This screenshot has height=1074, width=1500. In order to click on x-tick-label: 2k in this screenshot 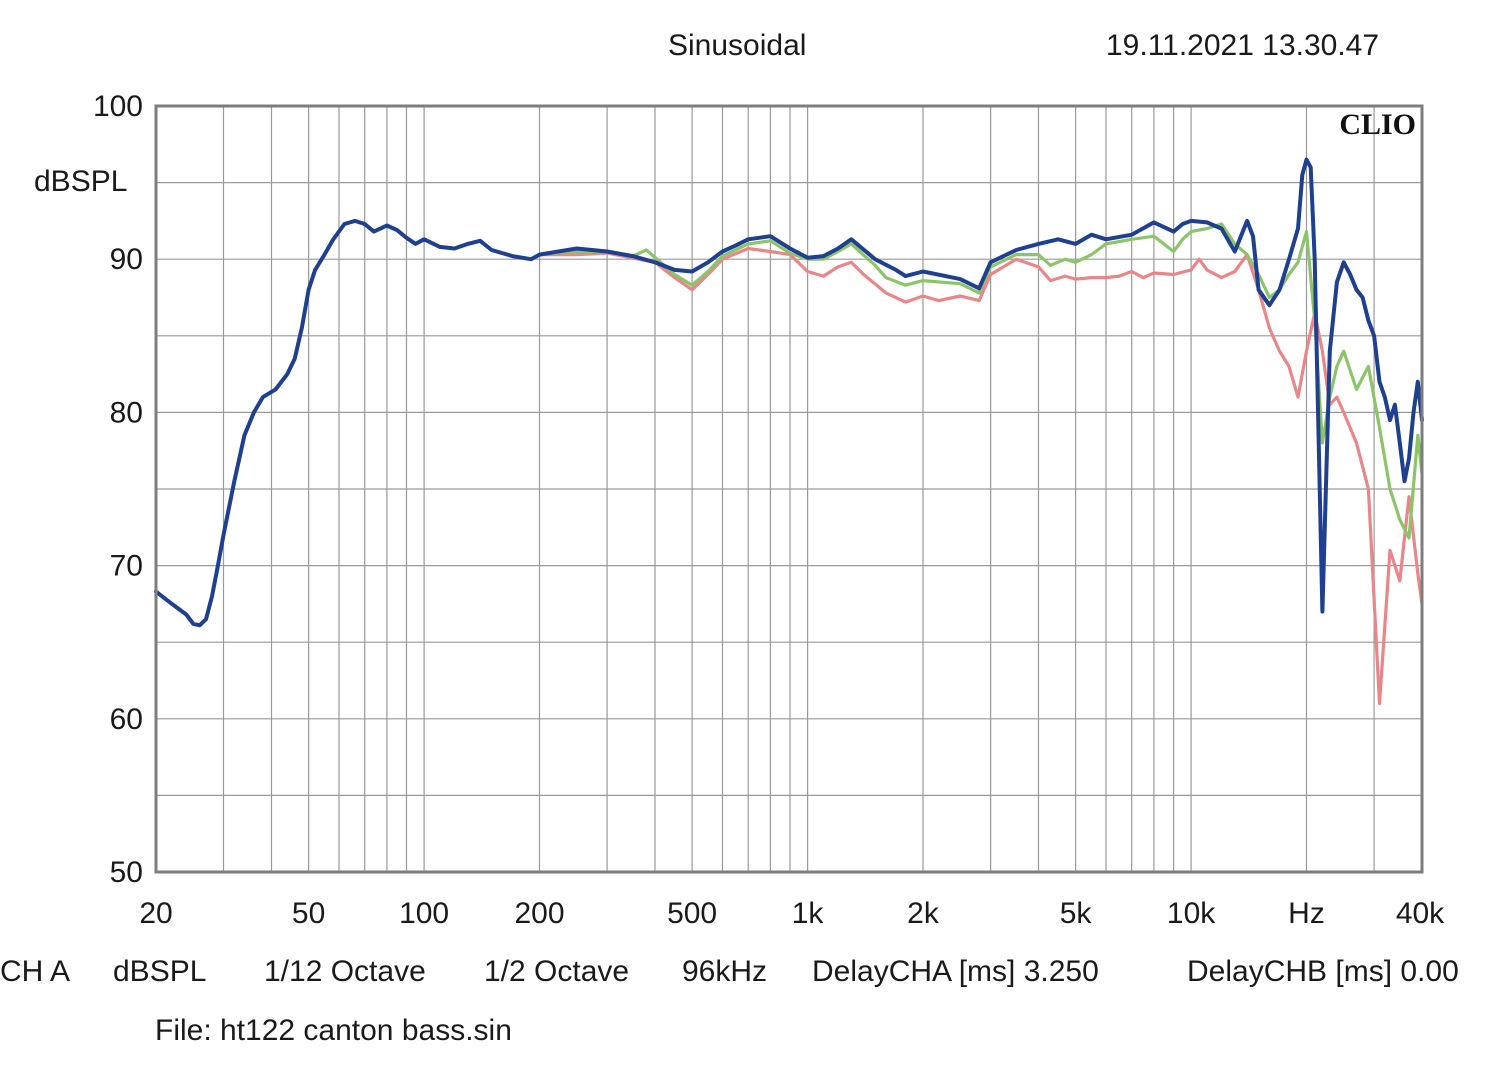, I will do `click(923, 913)`.